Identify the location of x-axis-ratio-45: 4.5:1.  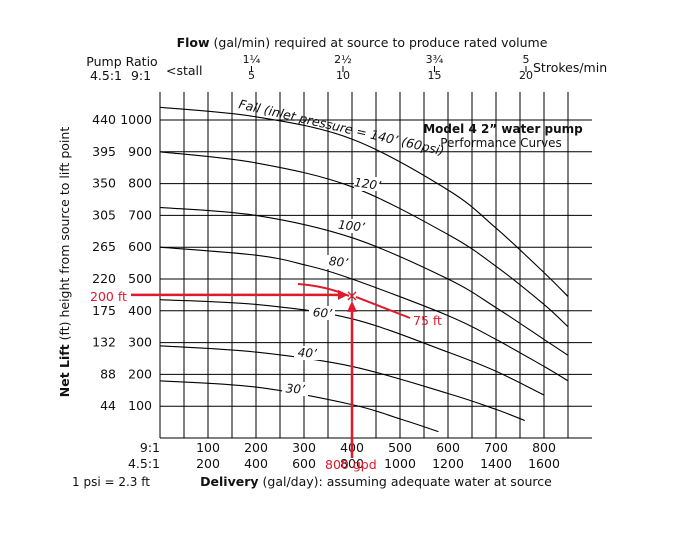
(144, 463).